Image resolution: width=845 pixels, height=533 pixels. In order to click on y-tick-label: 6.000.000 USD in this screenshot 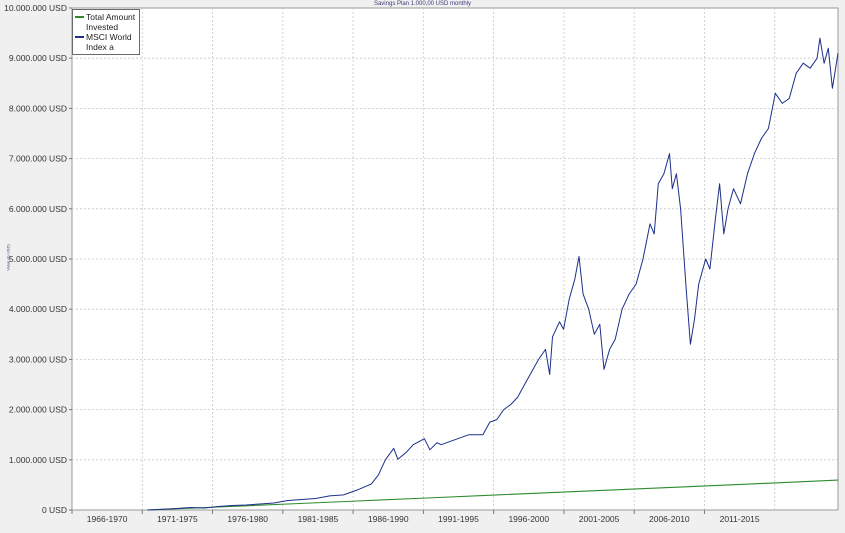, I will do `click(38, 209)`.